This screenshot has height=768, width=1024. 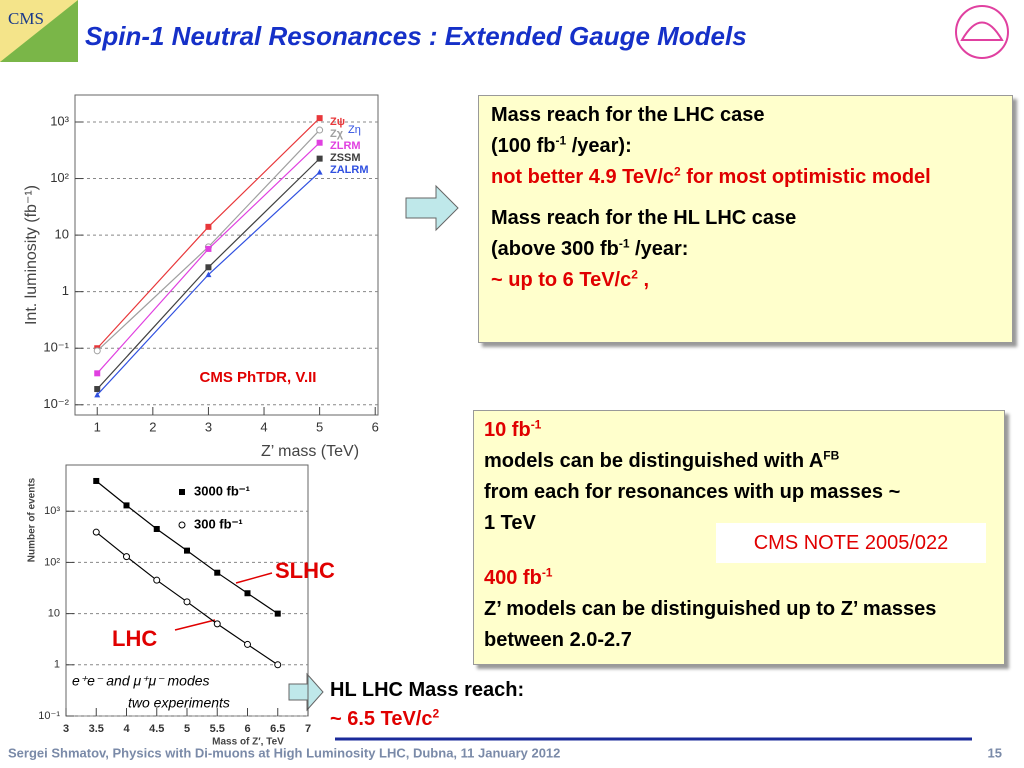 I want to click on annotation: CMS PhTDR, V.II, so click(x=258, y=377).